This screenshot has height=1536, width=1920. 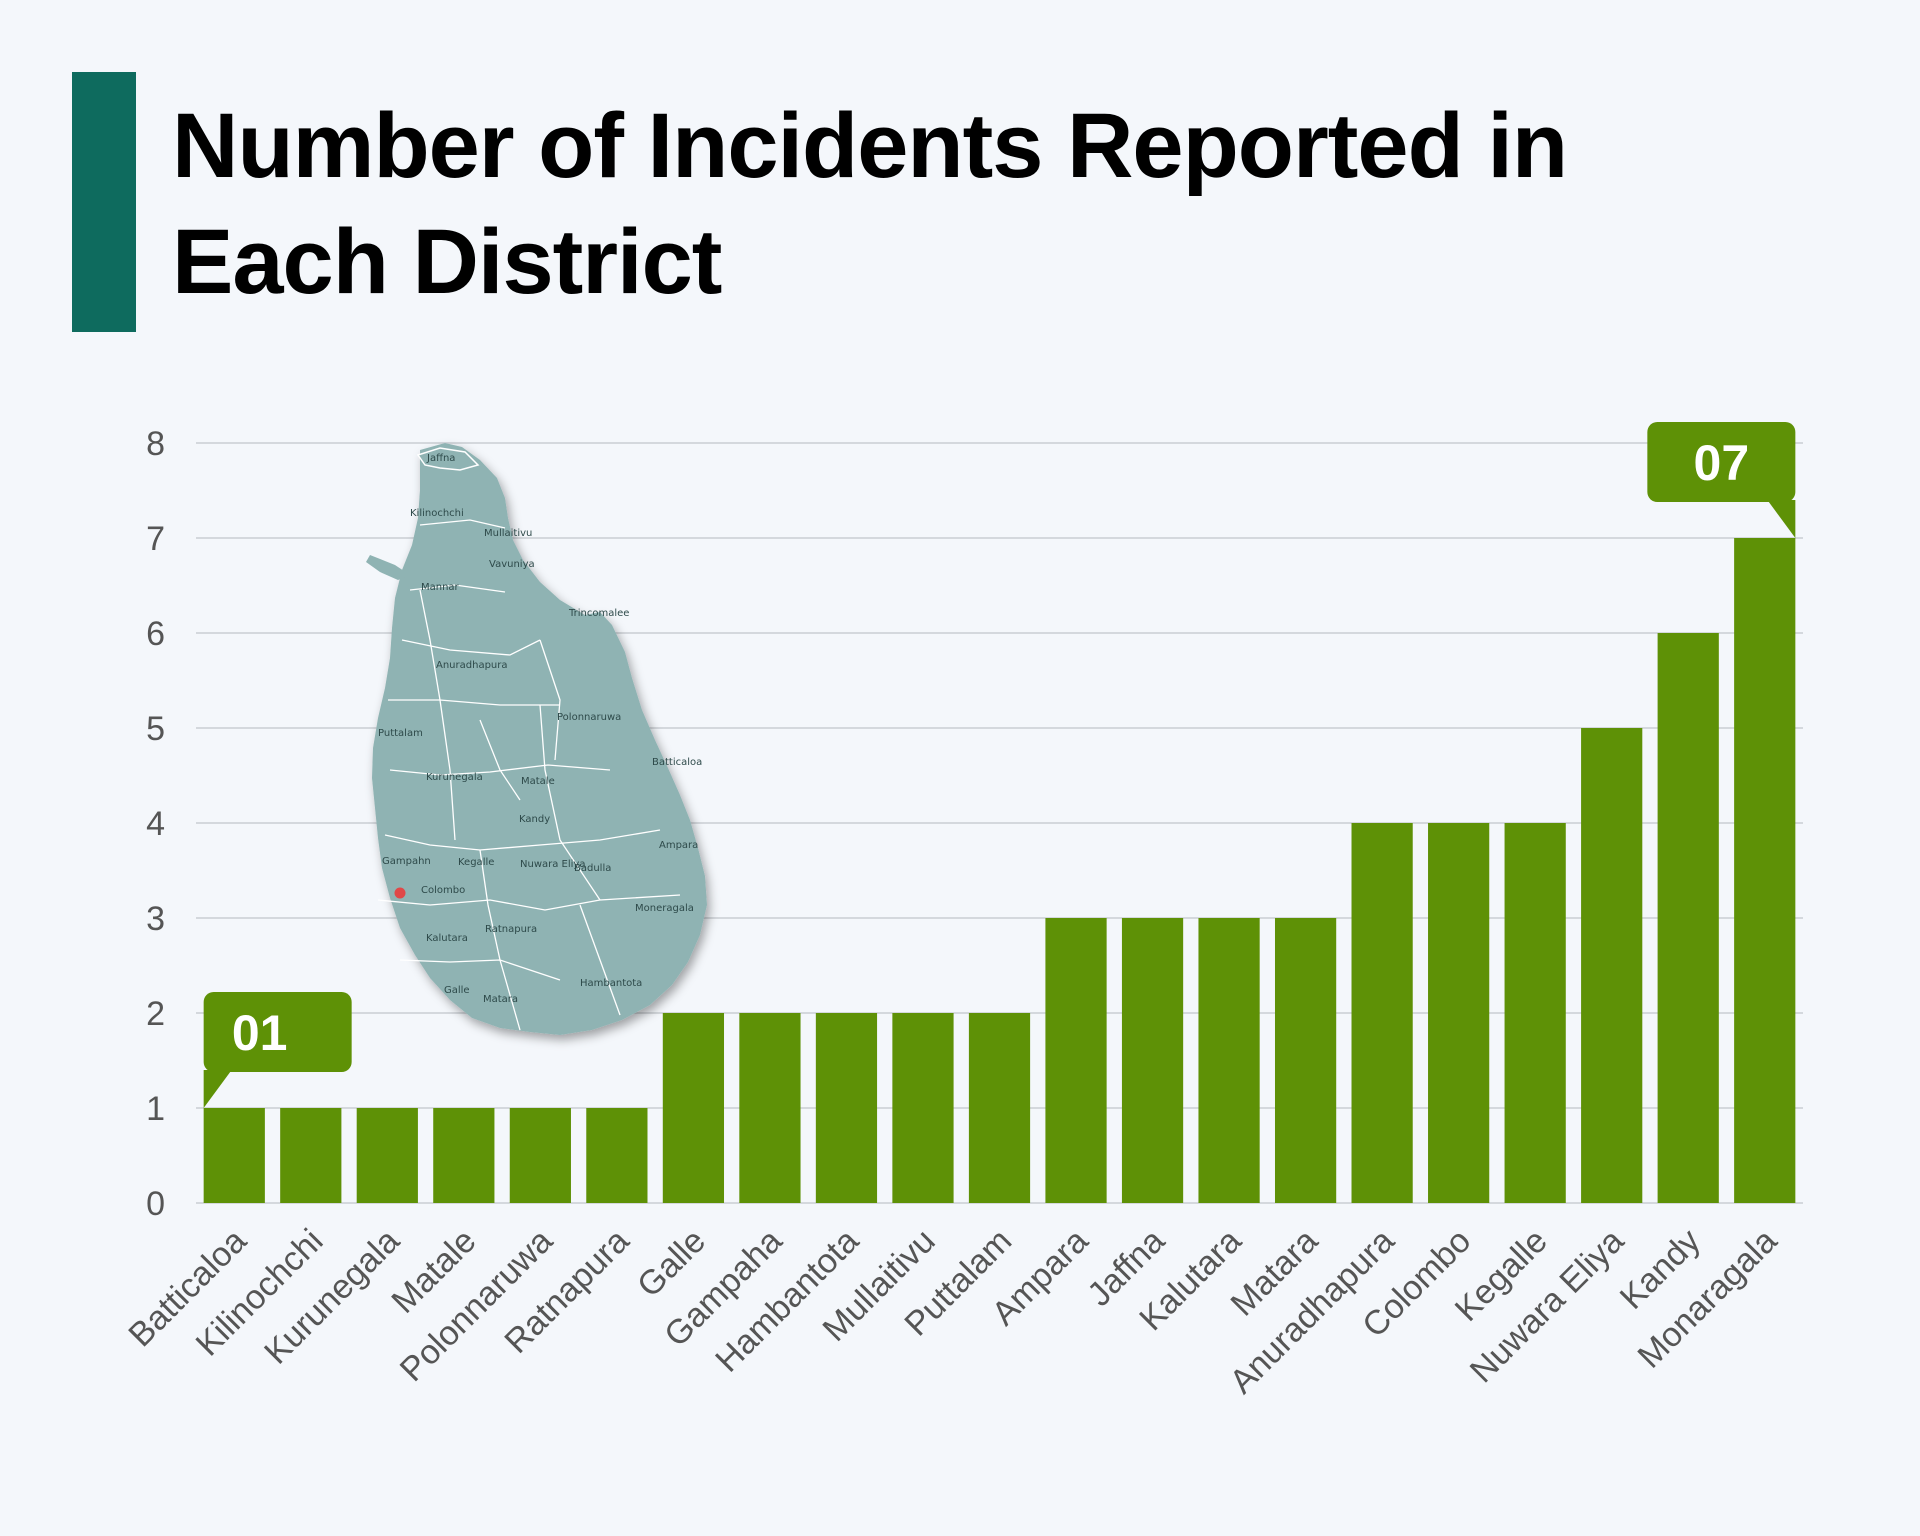 I want to click on callout-batticaloa: 01, so click(x=277, y=1050).